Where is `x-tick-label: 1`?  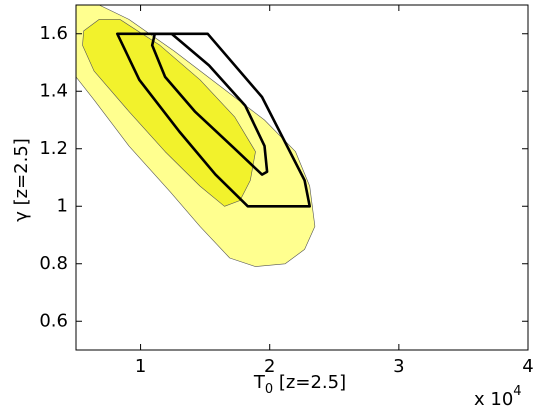 x-tick-label: 1 is located at coordinates (140, 366).